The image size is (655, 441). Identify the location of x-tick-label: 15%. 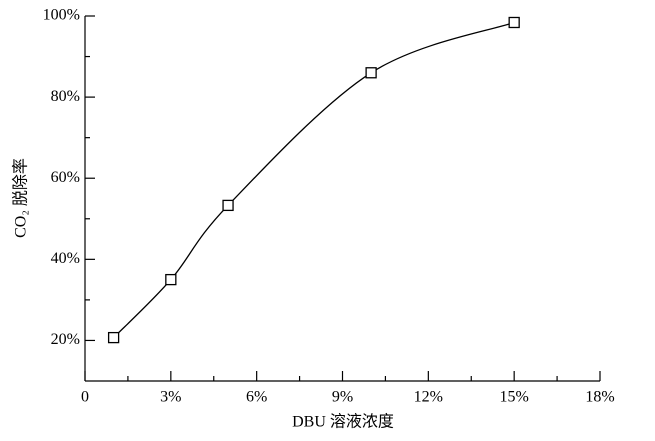
(514, 397).